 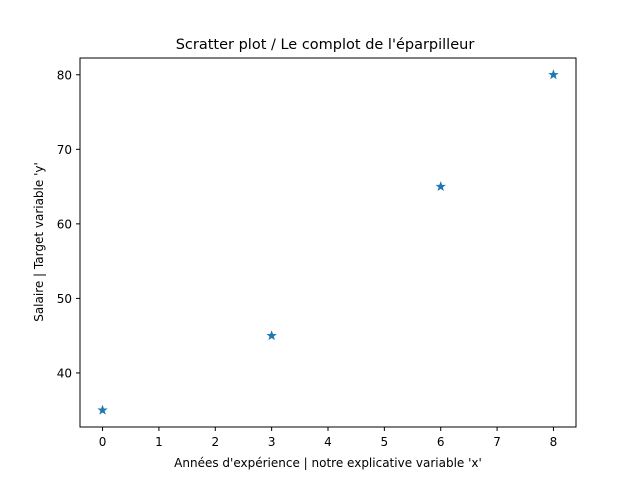 What do you see at coordinates (159, 442) in the screenshot?
I see `x-tick-label: 1` at bounding box center [159, 442].